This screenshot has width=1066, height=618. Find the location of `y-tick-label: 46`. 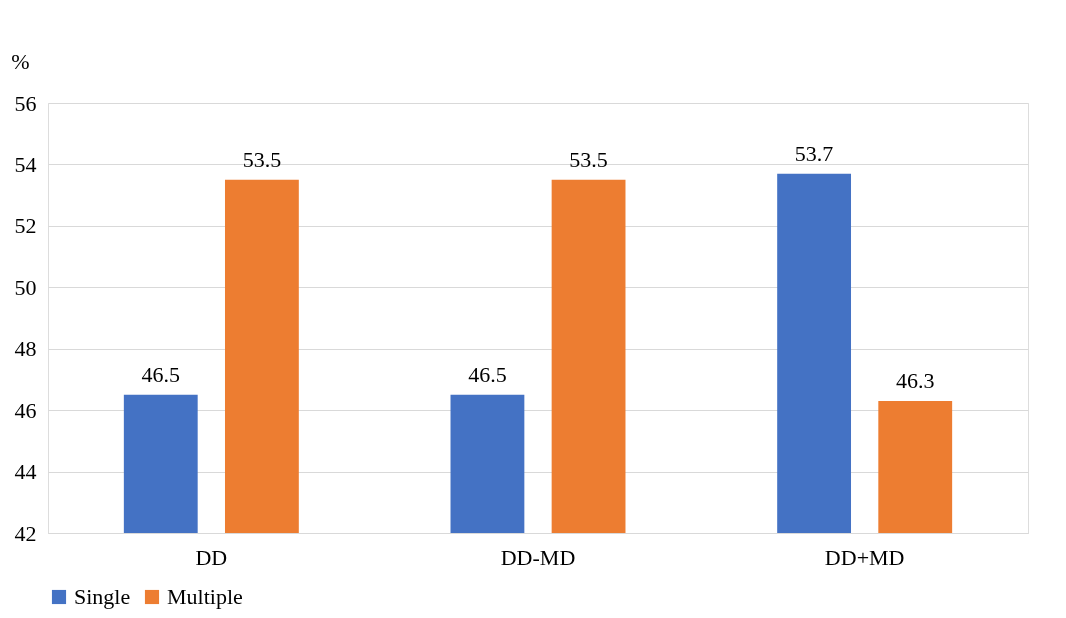

y-tick-label: 46 is located at coordinates (25, 410).